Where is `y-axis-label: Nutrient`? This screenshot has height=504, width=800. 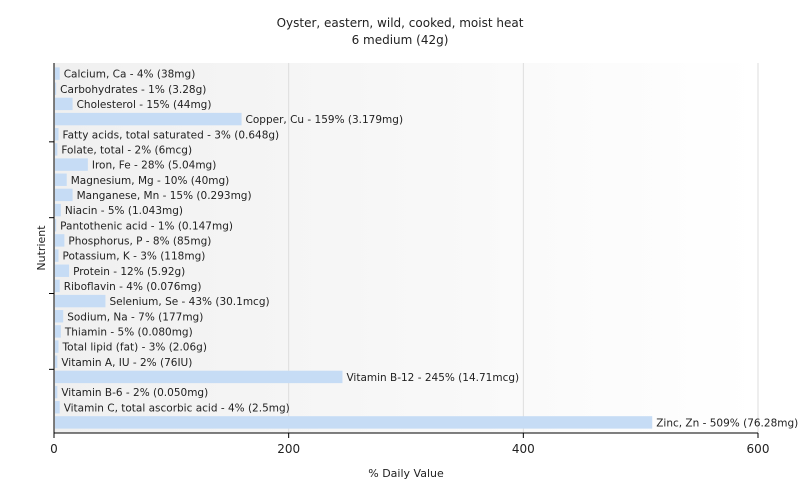
y-axis-label: Nutrient is located at coordinates (41, 248).